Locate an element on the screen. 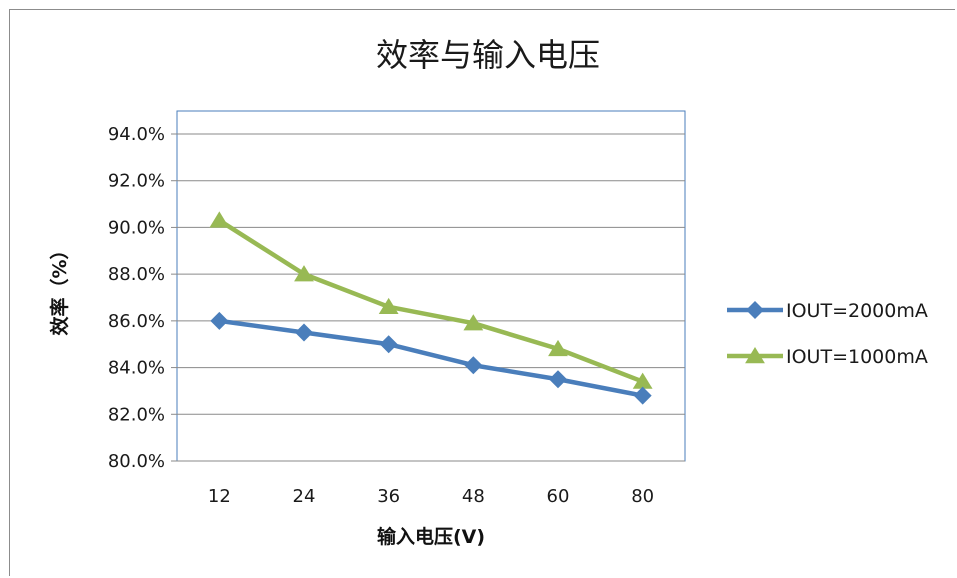 The image size is (957, 578). y-tick-label: 88.0% is located at coordinates (136, 274).